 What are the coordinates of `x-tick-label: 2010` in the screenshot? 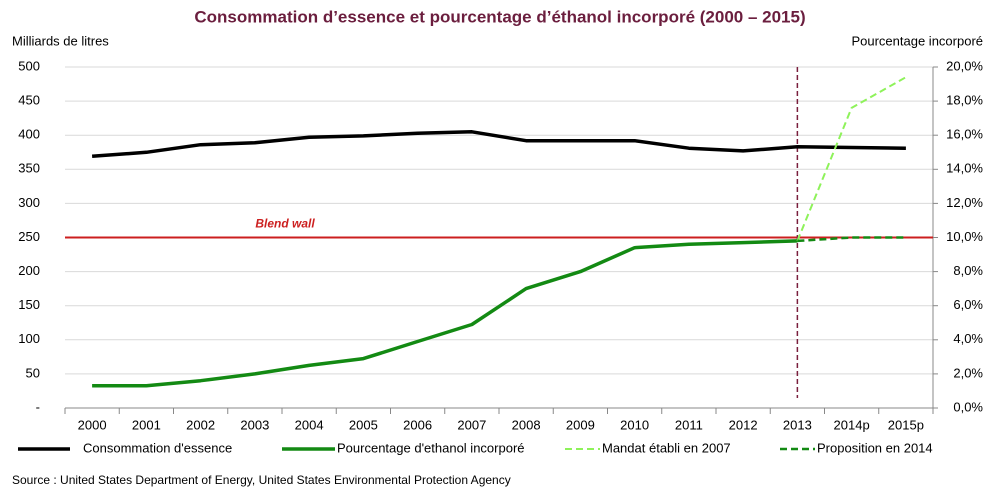 It's located at (634, 424).